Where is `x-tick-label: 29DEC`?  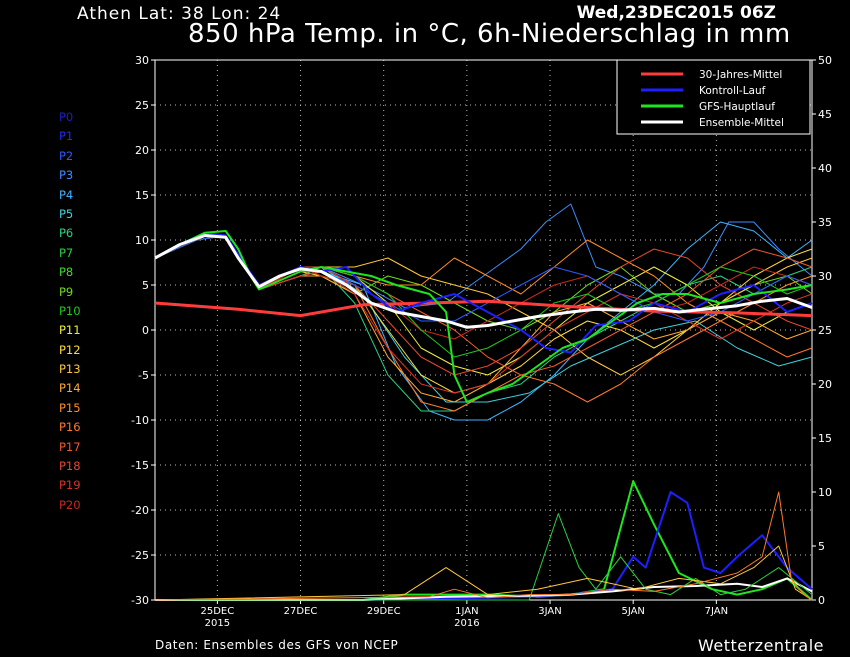
x-tick-label: 29DEC is located at coordinates (384, 611).